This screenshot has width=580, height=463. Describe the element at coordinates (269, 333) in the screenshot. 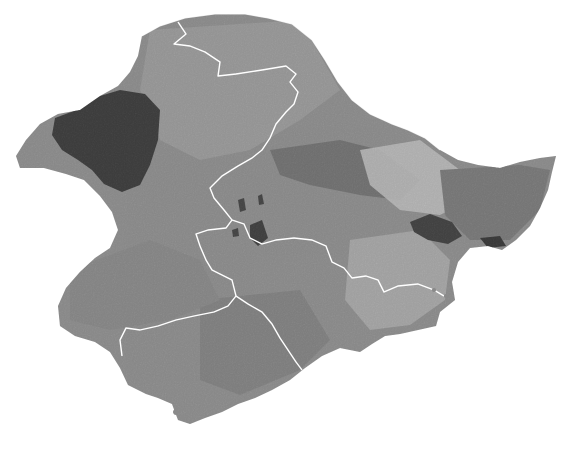

I see `boundary-south-east` at that location.